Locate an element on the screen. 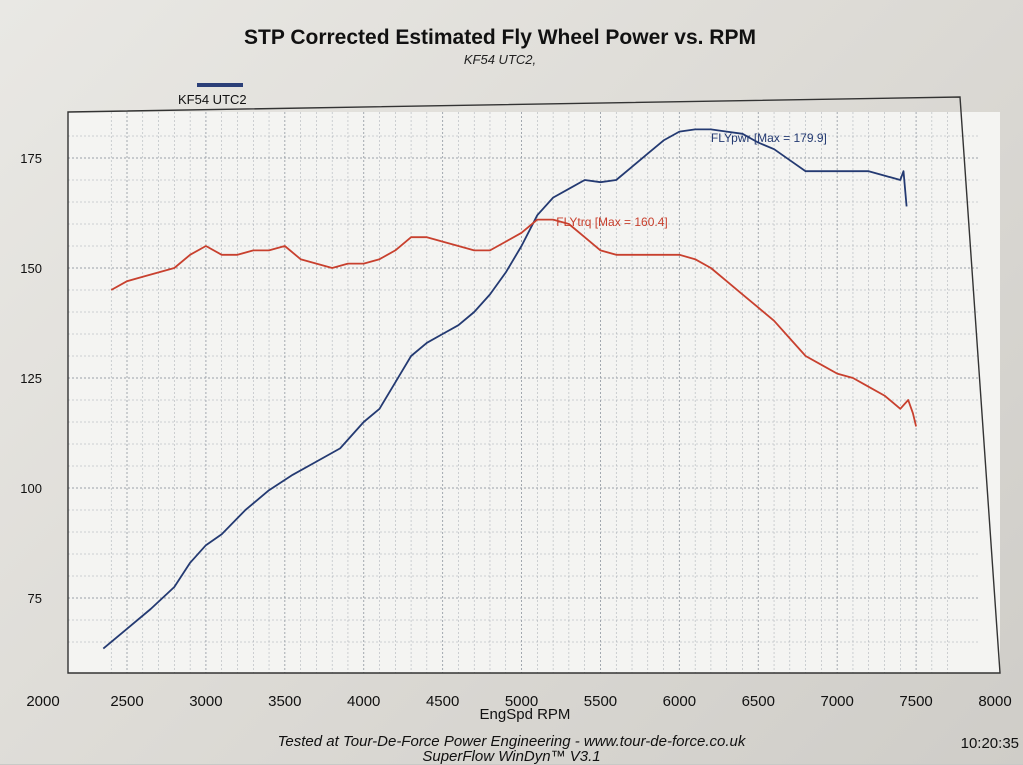 Image resolution: width=1023 pixels, height=765 pixels. x-tick-label: 8000 is located at coordinates (994, 701).